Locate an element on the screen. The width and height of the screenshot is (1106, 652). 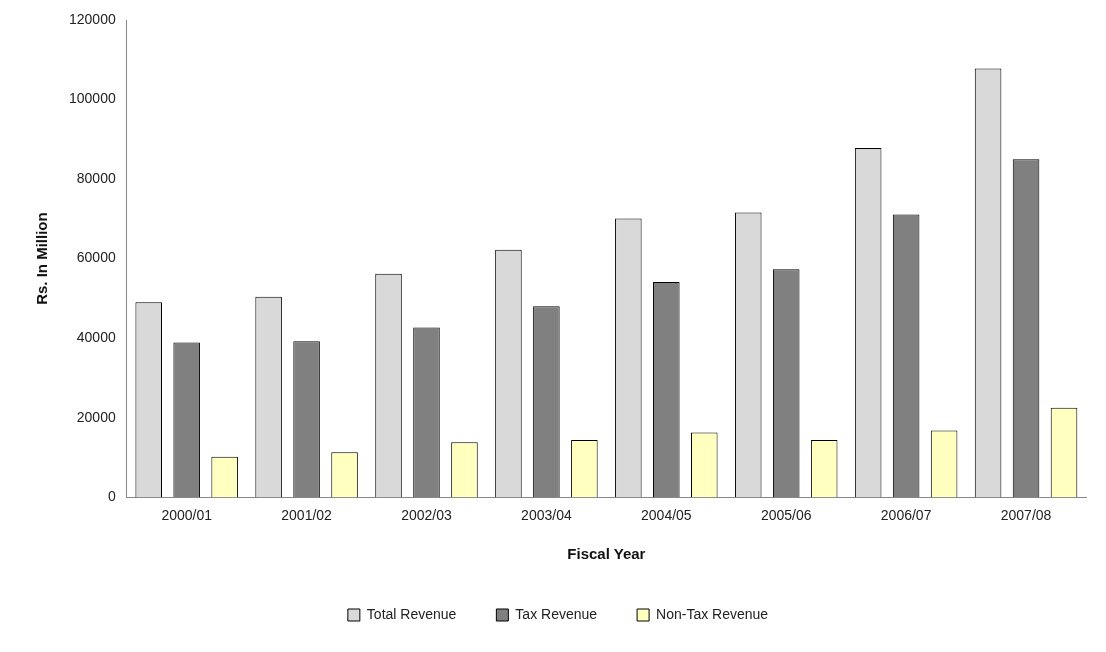
y-tick-label: 60000 is located at coordinates (96, 257).